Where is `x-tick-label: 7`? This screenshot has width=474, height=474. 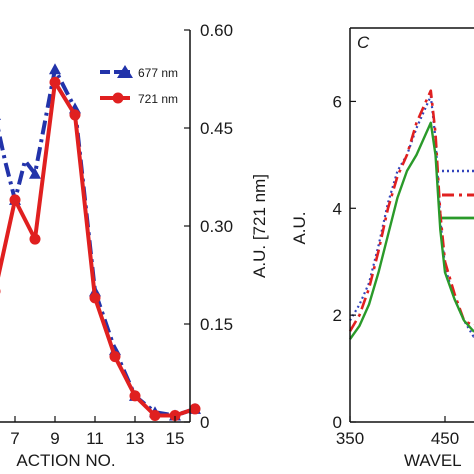 x-tick-label: 7 is located at coordinates (14, 438).